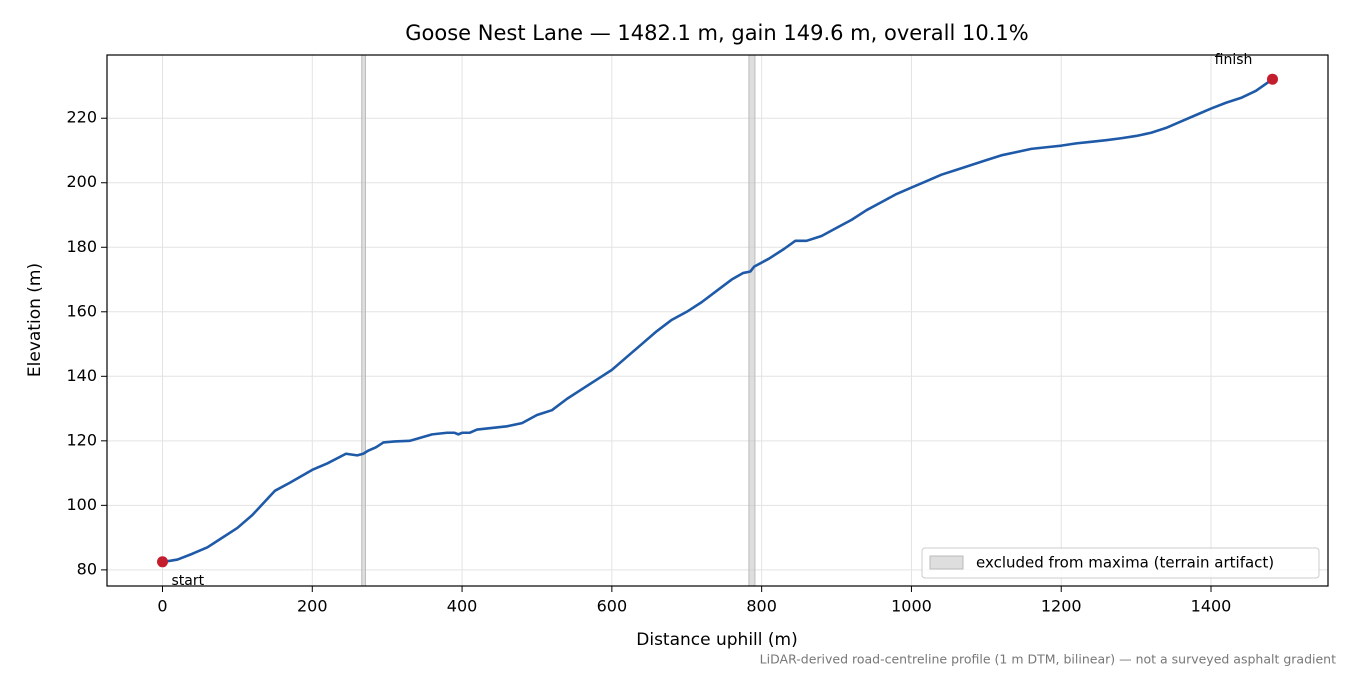  What do you see at coordinates (462, 606) in the screenshot?
I see `x-tick-label: 400` at bounding box center [462, 606].